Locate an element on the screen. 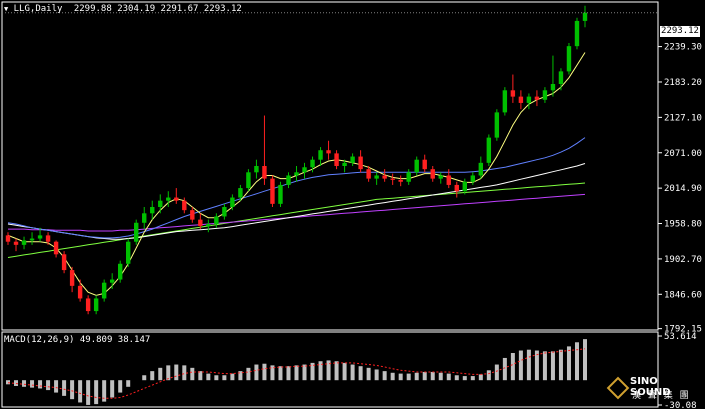  macd-signal-line is located at coordinates (296, 373).